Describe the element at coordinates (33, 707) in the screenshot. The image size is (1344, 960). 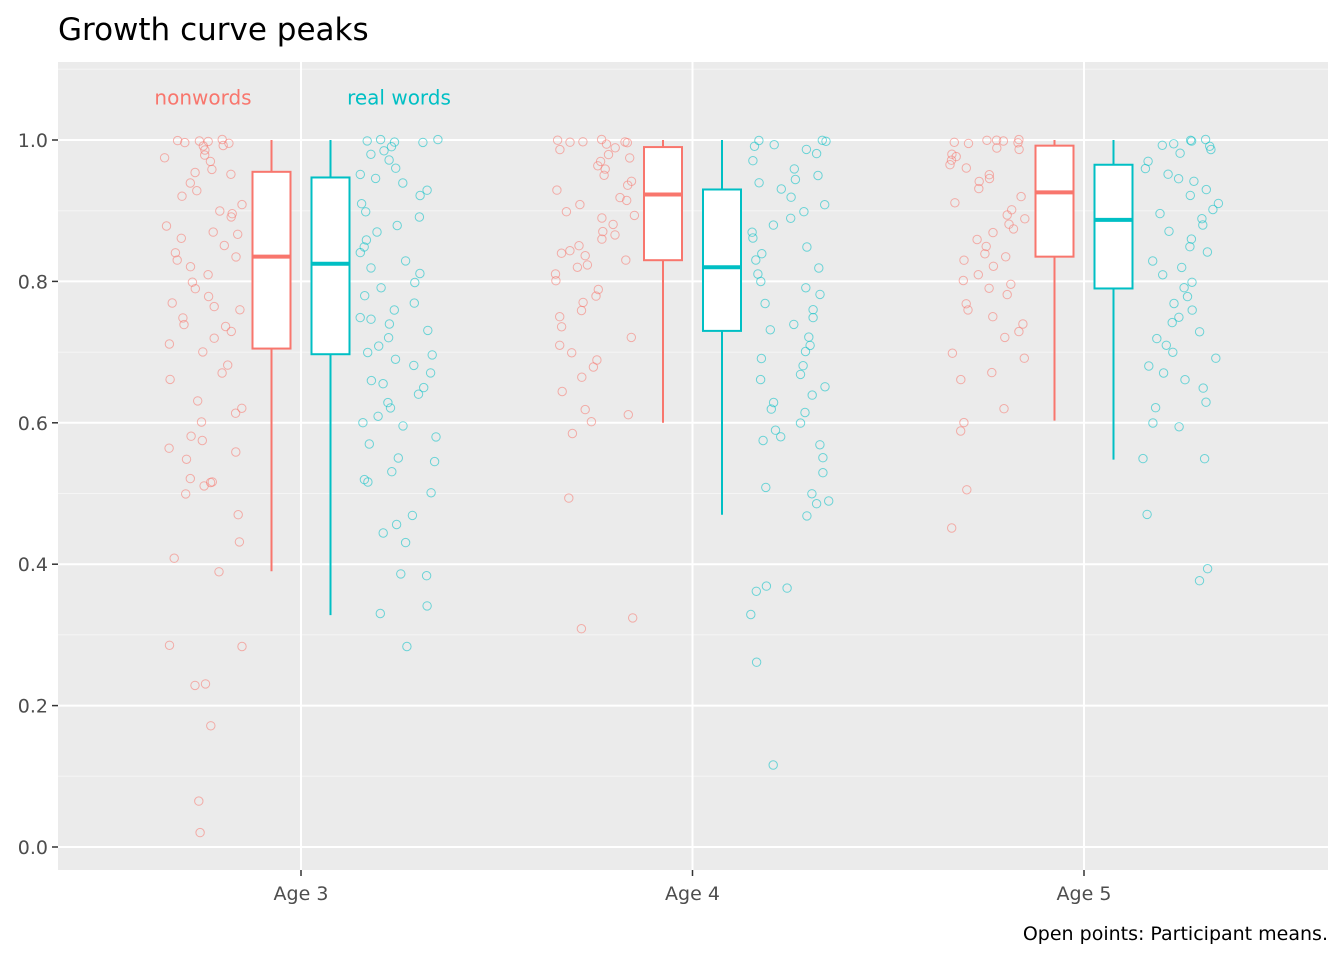
I see `y-tick-label: 0.2` at that location.